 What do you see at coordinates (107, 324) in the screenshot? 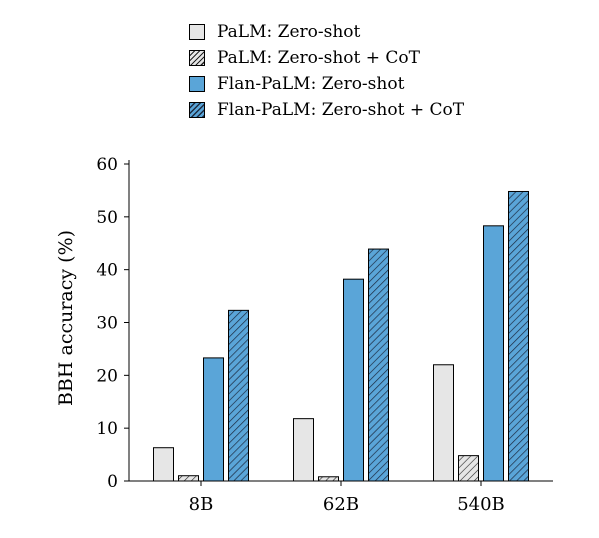
I see `y-tick-label: 30` at bounding box center [107, 324].